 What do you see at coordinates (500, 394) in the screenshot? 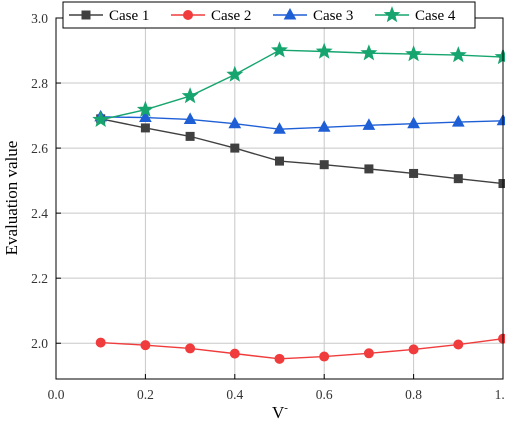
I see `x-tick-label: 1.0` at bounding box center [500, 394].